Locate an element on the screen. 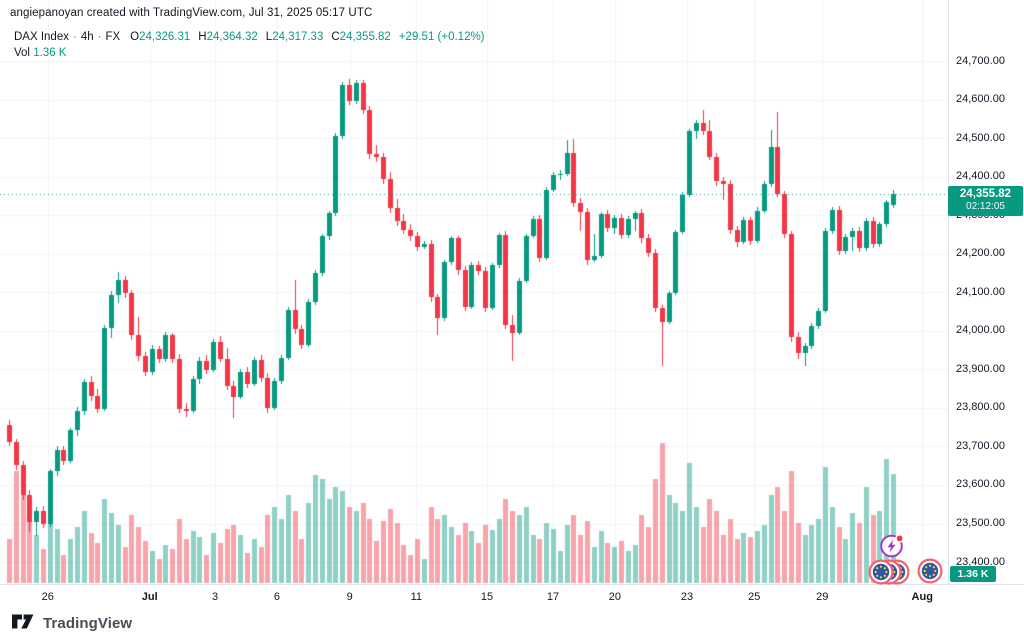 Image resolution: width=1024 pixels, height=642 pixels. low-label: L is located at coordinates (269, 37).